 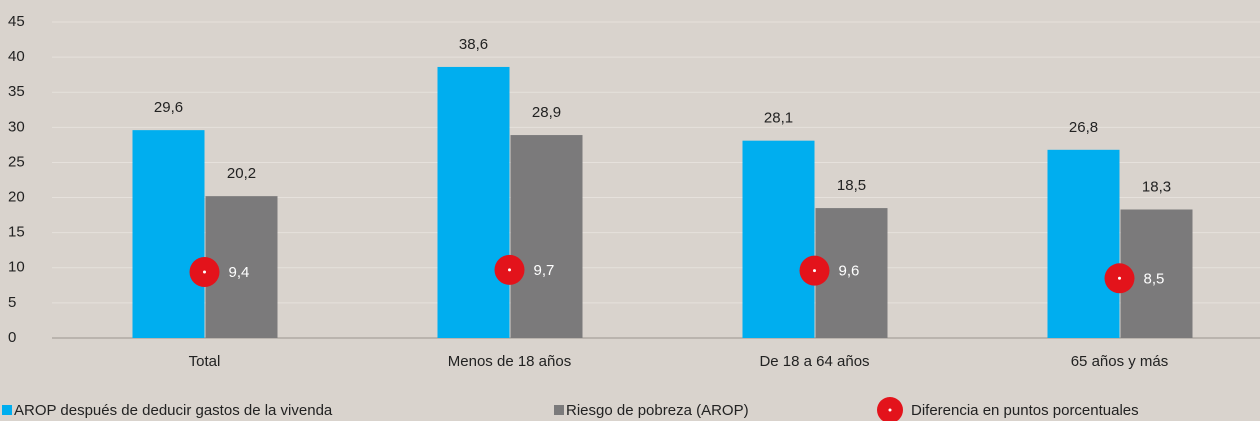 I want to click on x-tick-label: De 18 a 64 años, so click(x=814, y=361).